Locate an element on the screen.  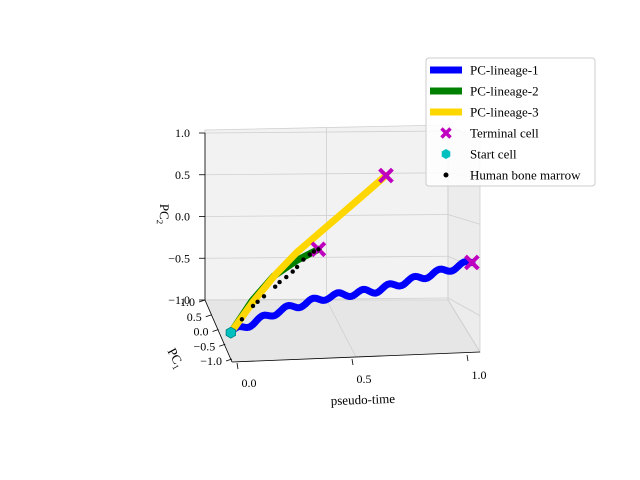
legend-label: Start cell is located at coordinates (493, 154).